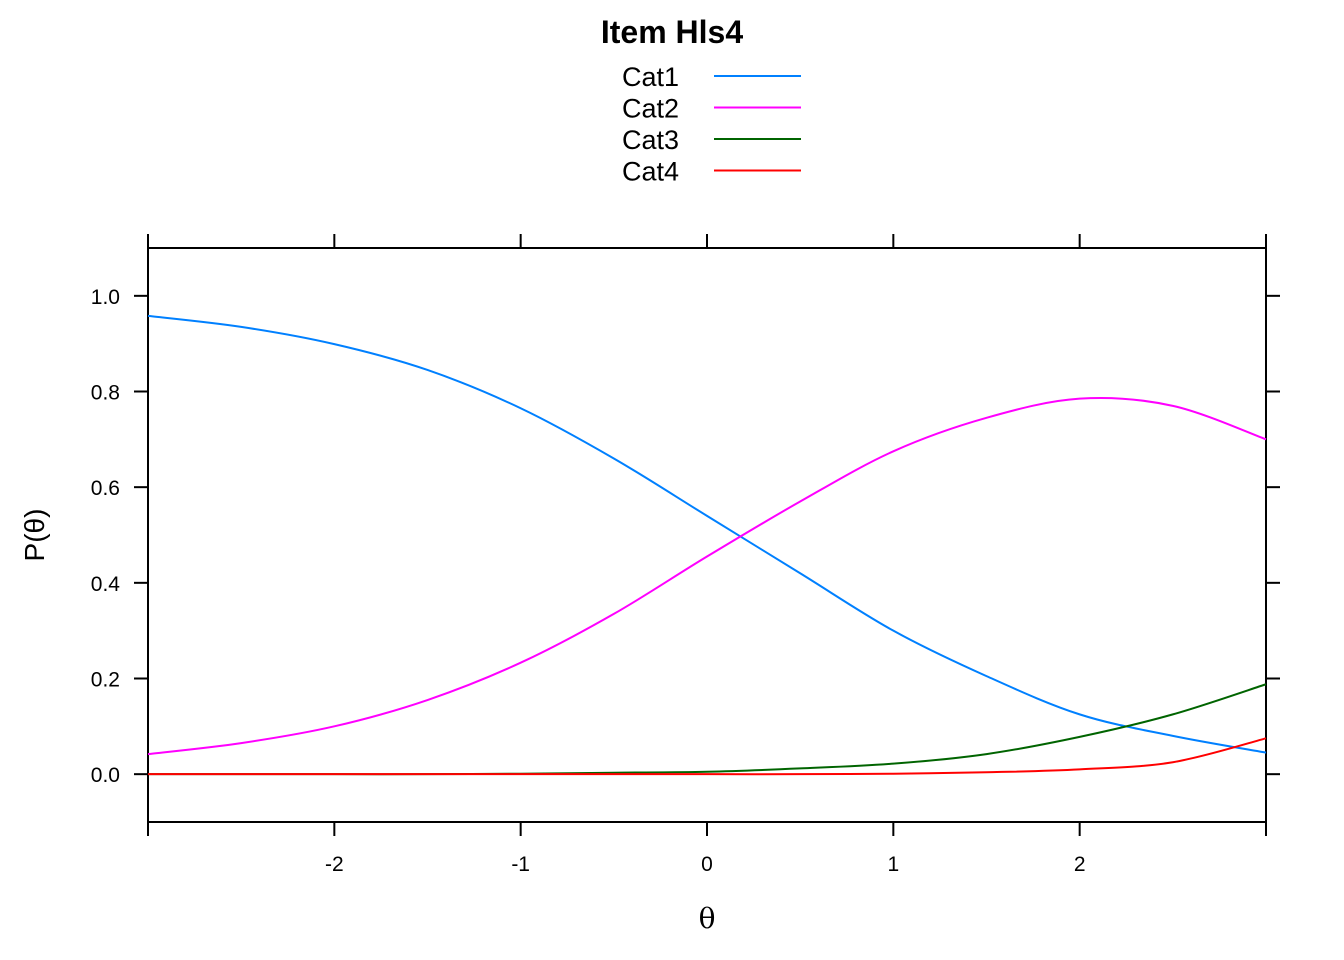 The height and width of the screenshot is (960, 1344). What do you see at coordinates (105, 393) in the screenshot?
I see `y-tick-label: 0.8` at bounding box center [105, 393].